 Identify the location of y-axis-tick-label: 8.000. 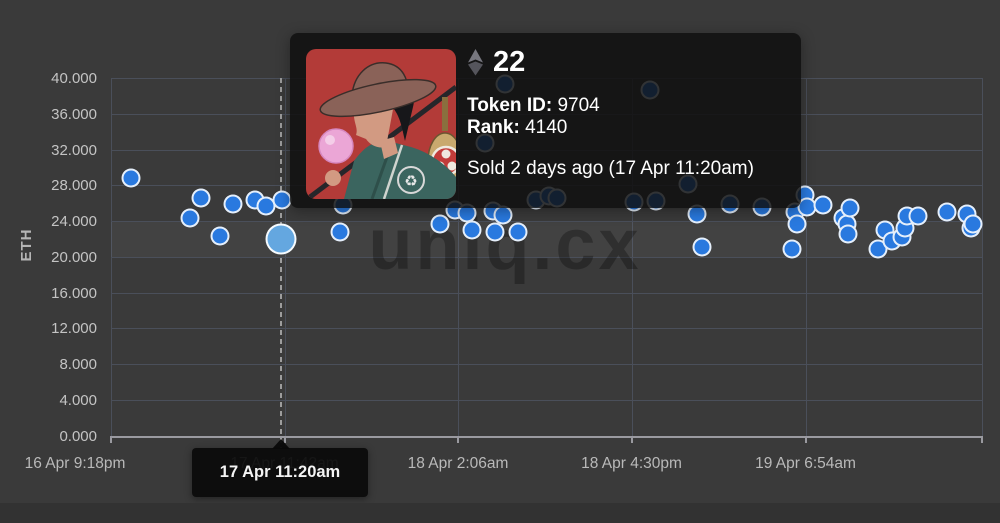
(78, 364).